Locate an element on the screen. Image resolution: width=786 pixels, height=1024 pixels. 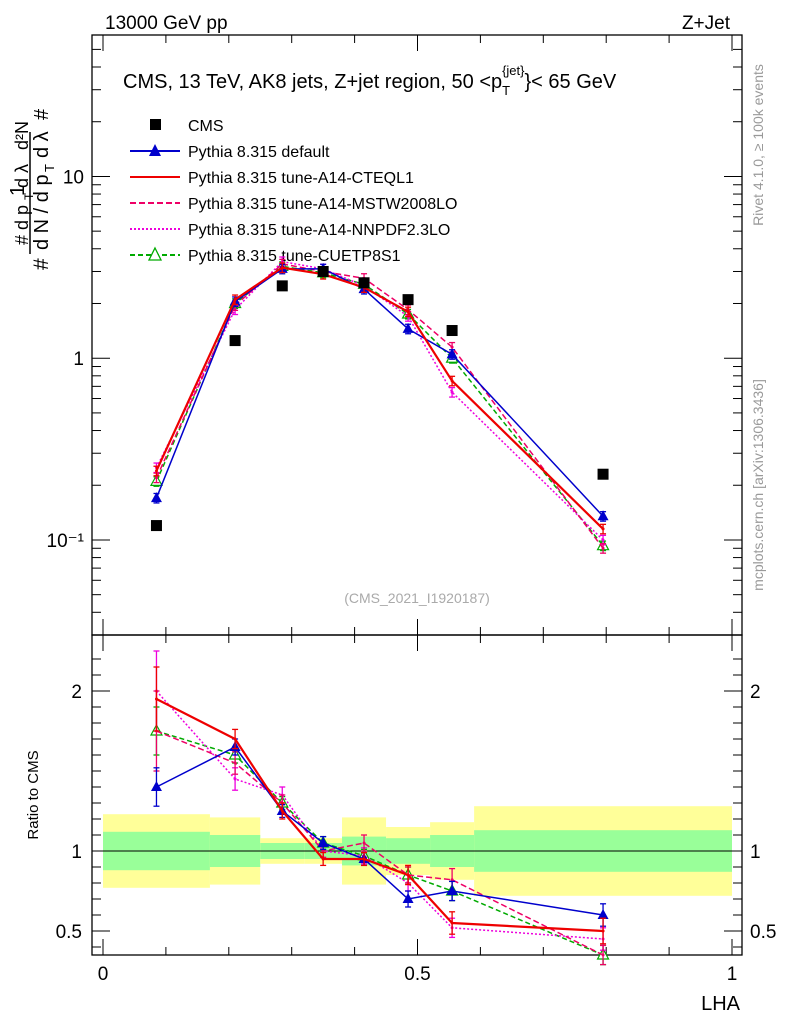
main-y-axis-label-numerator: # d p T d λ d²N is located at coordinates (24, 183).